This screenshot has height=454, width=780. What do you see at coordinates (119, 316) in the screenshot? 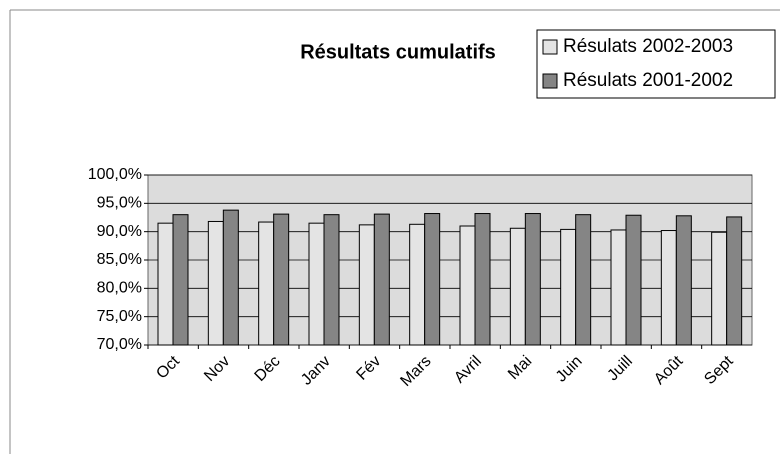
I see `y-tick-label: 75,0%` at bounding box center [119, 316].